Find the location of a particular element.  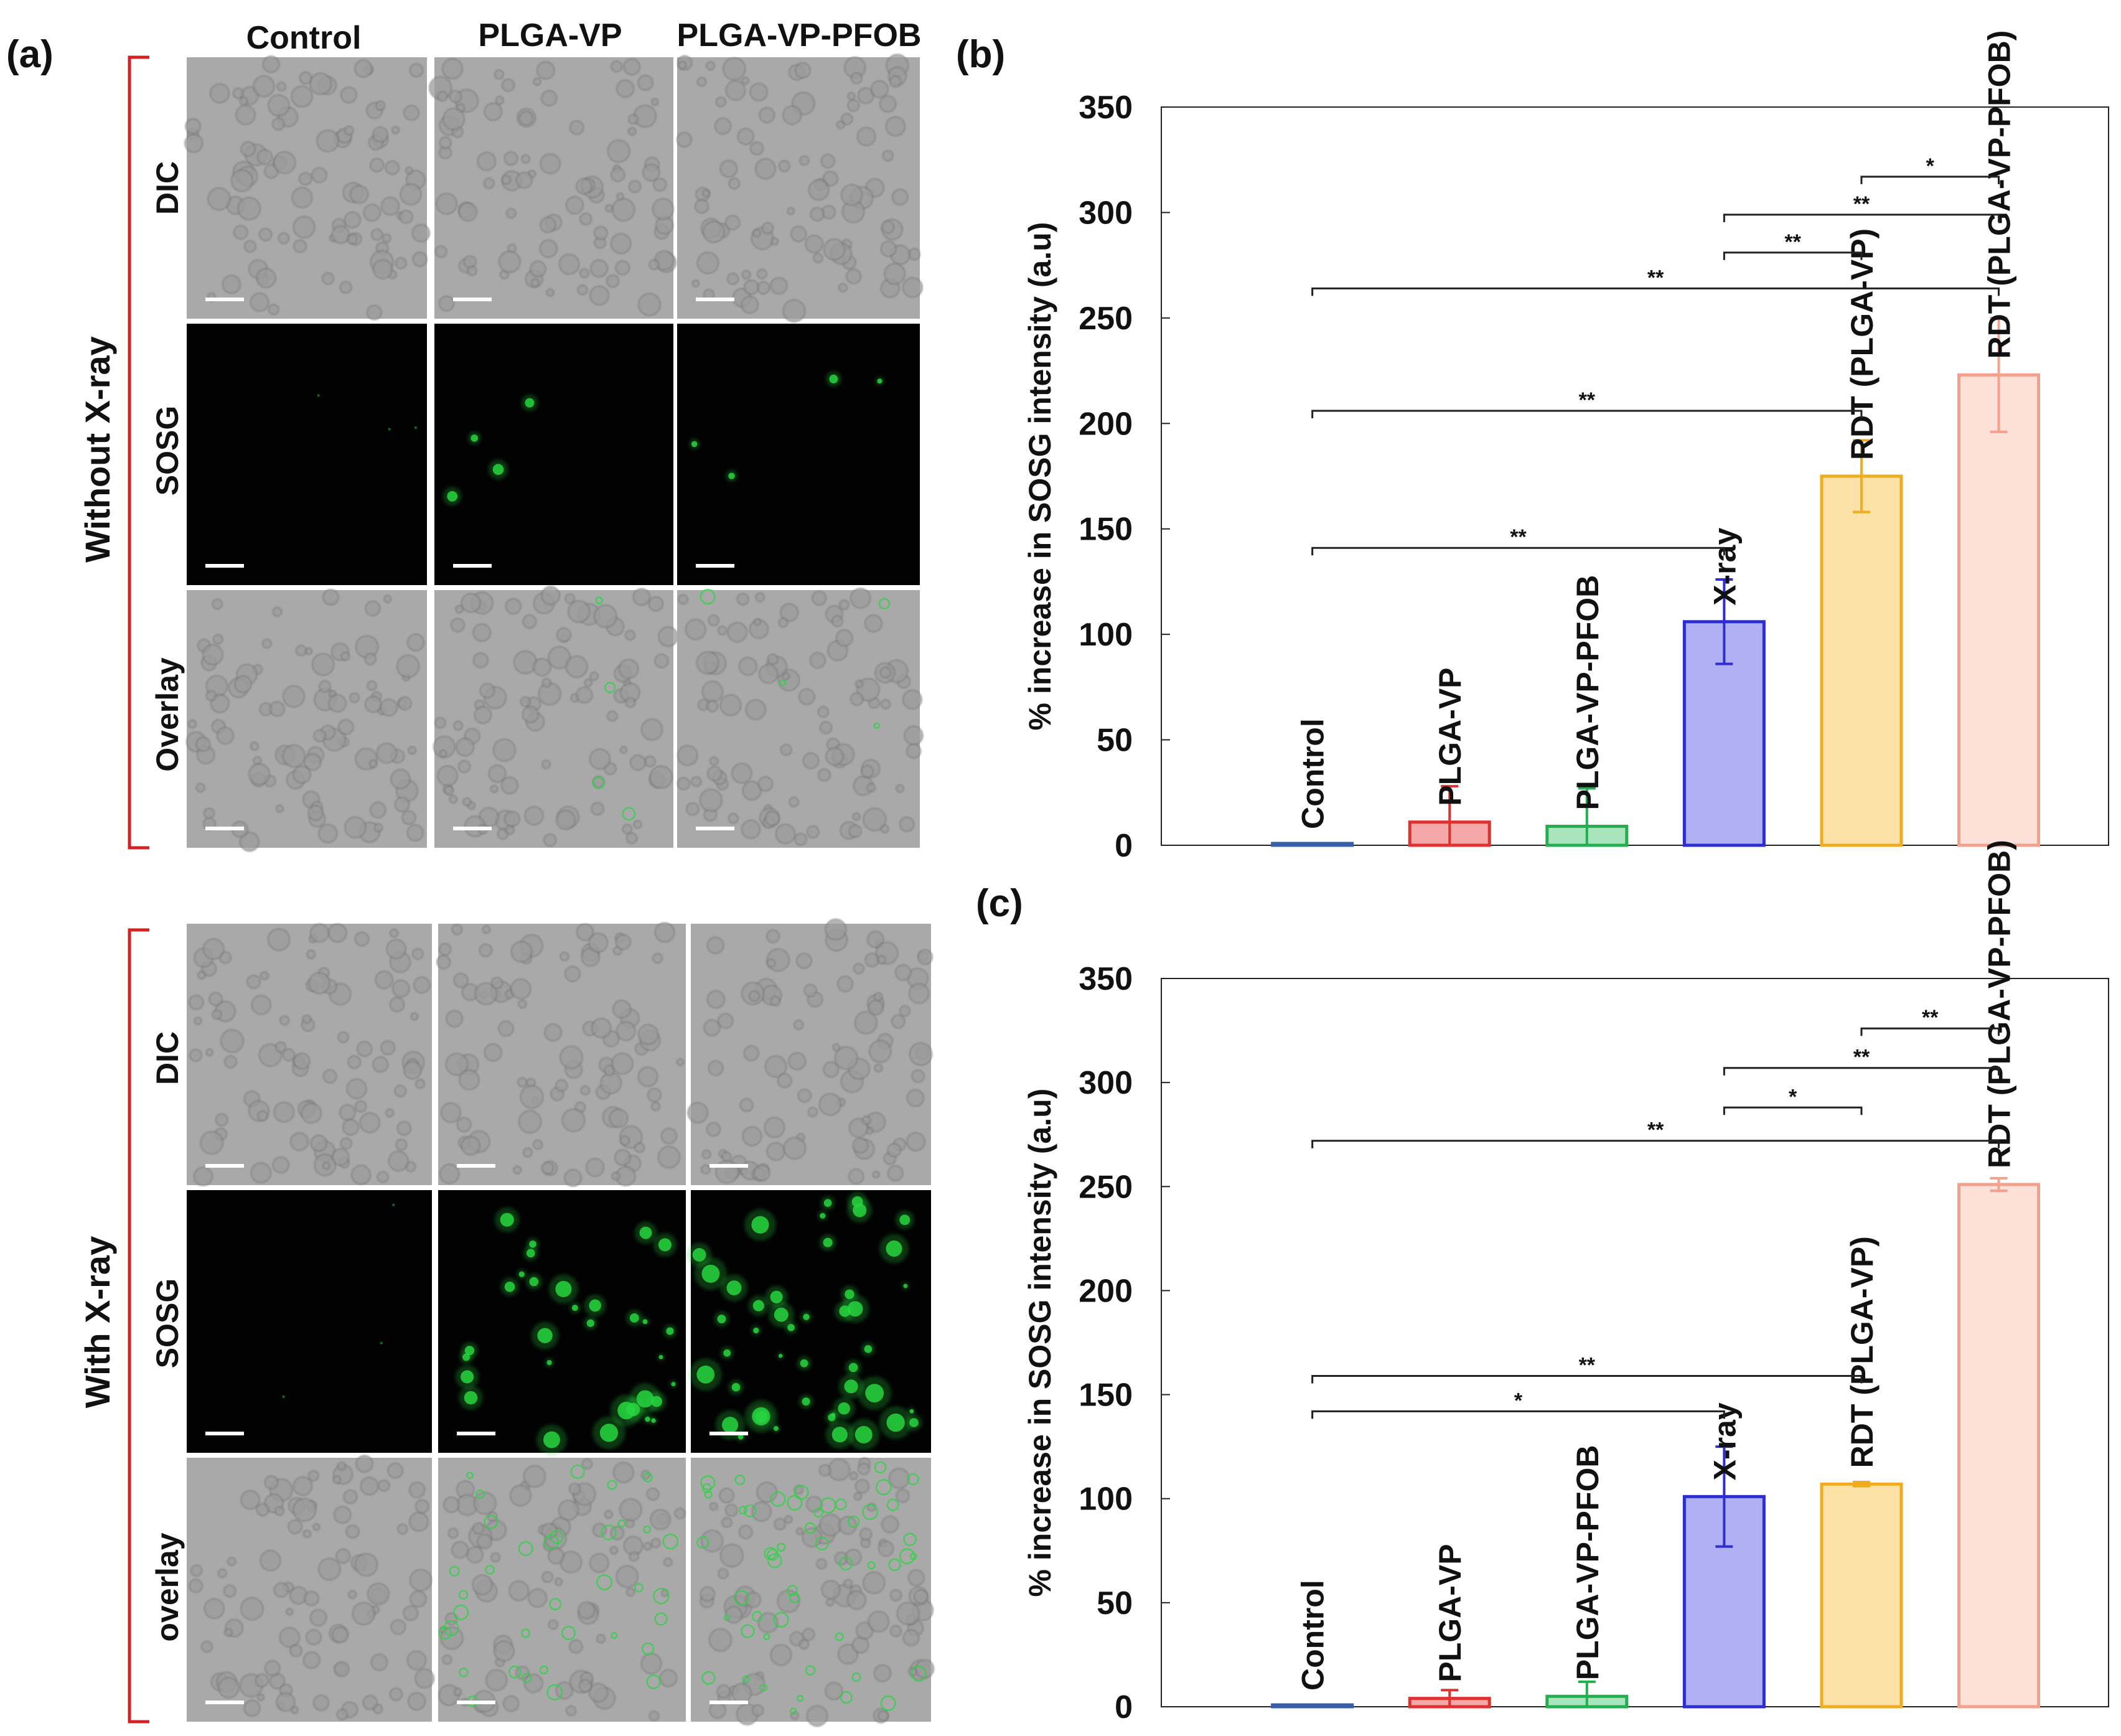

panel-label-b: (b) is located at coordinates (981, 54).